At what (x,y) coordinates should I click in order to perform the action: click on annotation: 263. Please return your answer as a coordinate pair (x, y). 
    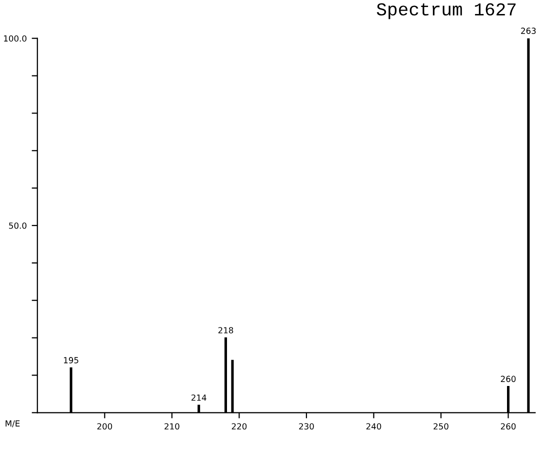
    Looking at the image, I should click on (528, 31).